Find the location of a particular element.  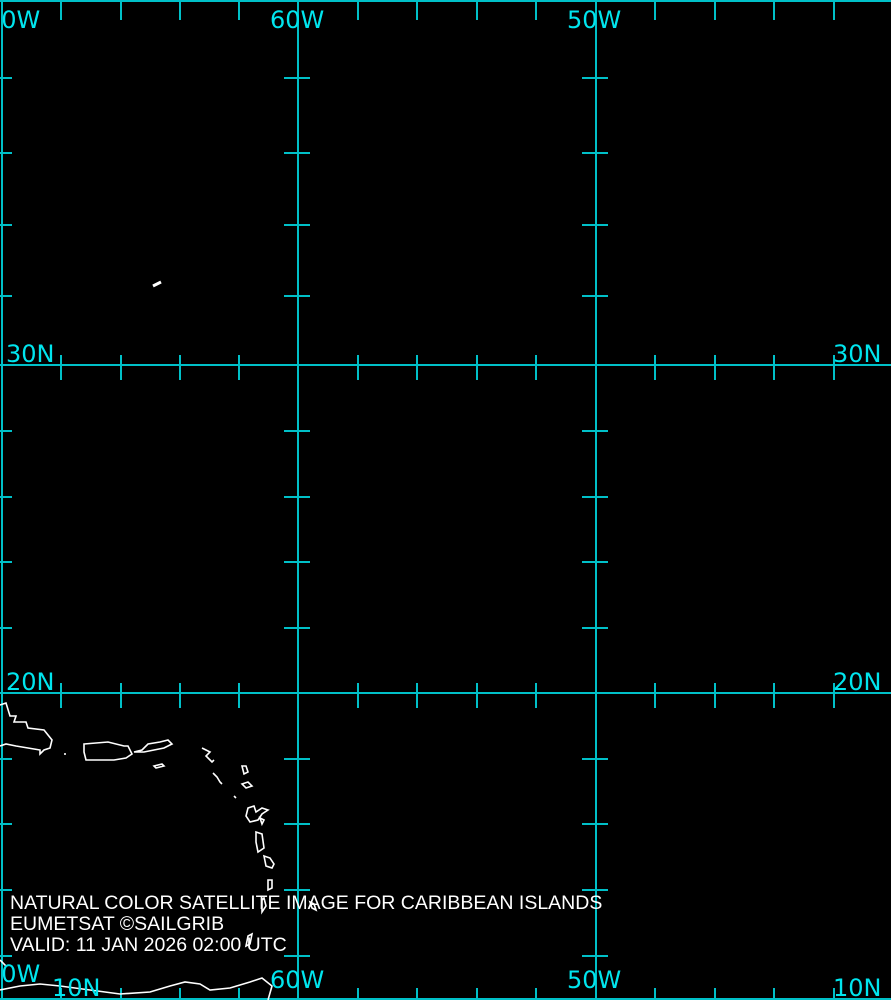

virgin-islands is located at coordinates (153, 746).